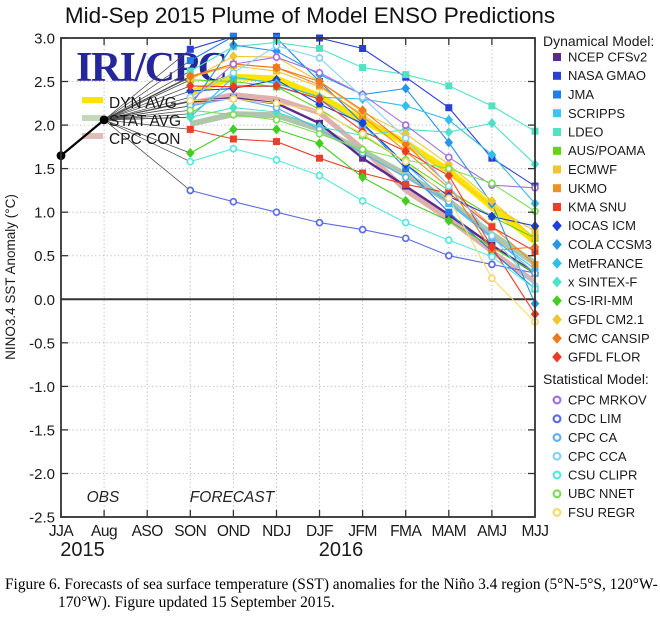  Describe the element at coordinates (233, 497) in the screenshot. I see `svg-text: FORECAST` at that location.